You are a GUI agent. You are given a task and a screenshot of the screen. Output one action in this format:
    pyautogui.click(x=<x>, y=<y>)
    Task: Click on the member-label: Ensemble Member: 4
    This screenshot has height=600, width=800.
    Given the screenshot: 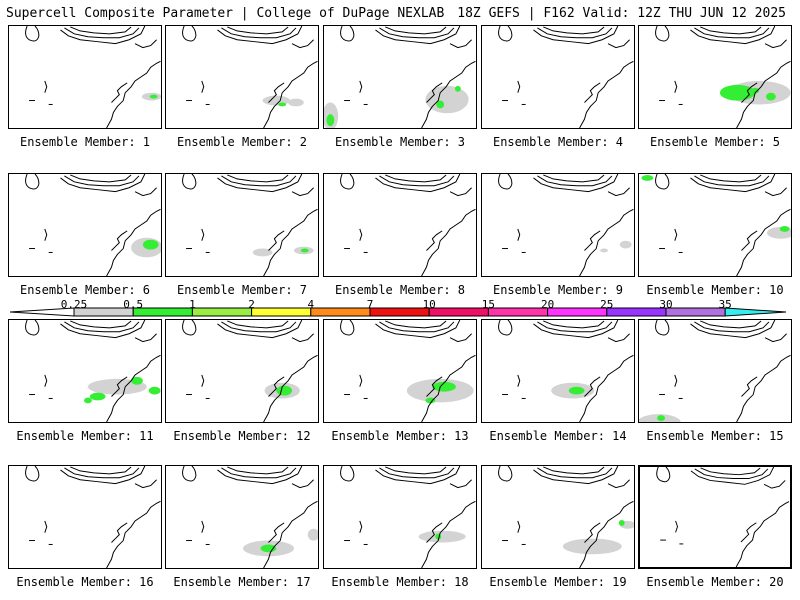 What is the action you would take?
    pyautogui.click(x=558, y=142)
    